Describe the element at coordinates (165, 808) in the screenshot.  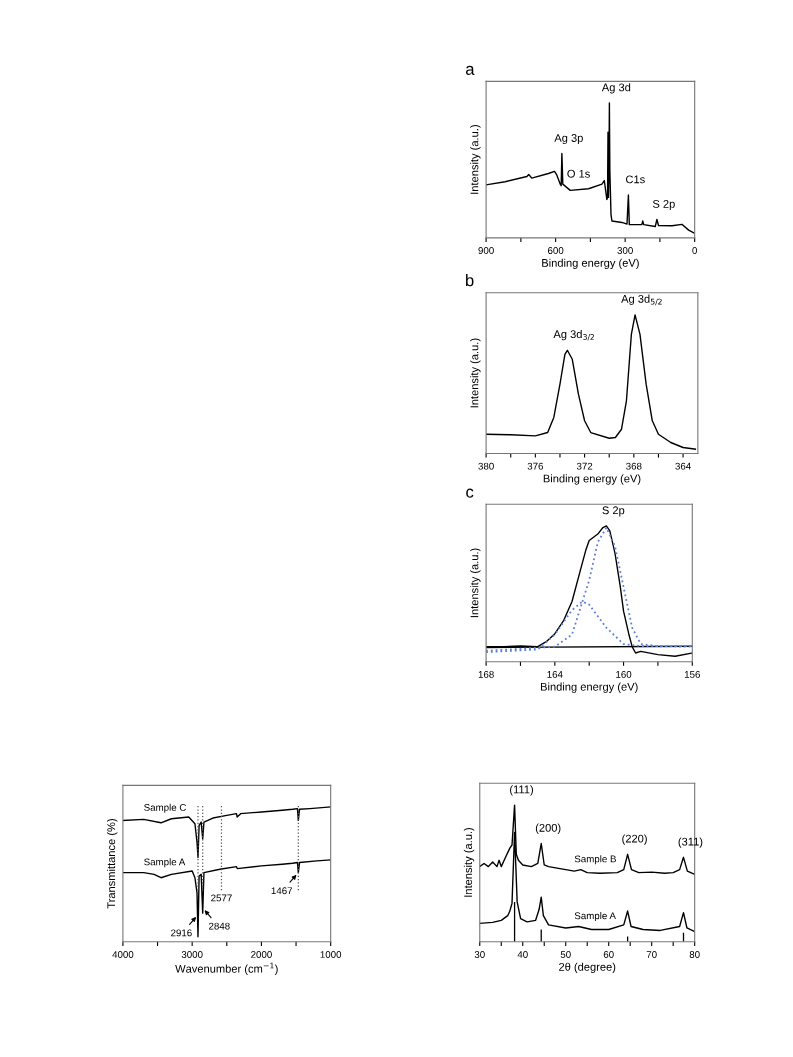
I see `series-label: Sample C` at that location.